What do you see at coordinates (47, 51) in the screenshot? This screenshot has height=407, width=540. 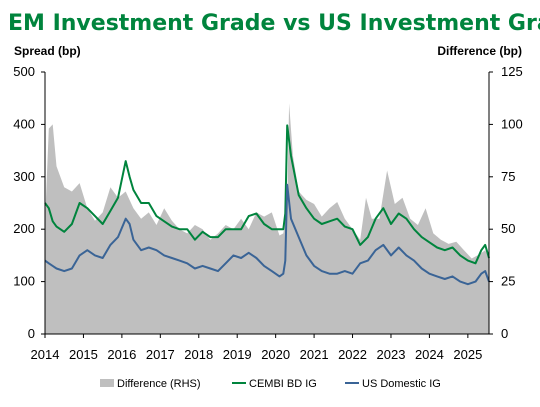 I see `left-axis-title: Spread (bp)` at bounding box center [47, 51].